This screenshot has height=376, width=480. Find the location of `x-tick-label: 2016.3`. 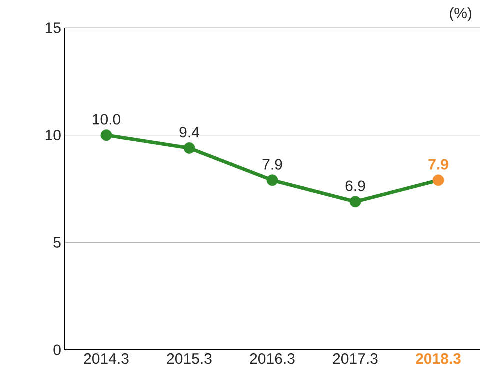

x-tick-label: 2016.3 is located at coordinates (272, 359).